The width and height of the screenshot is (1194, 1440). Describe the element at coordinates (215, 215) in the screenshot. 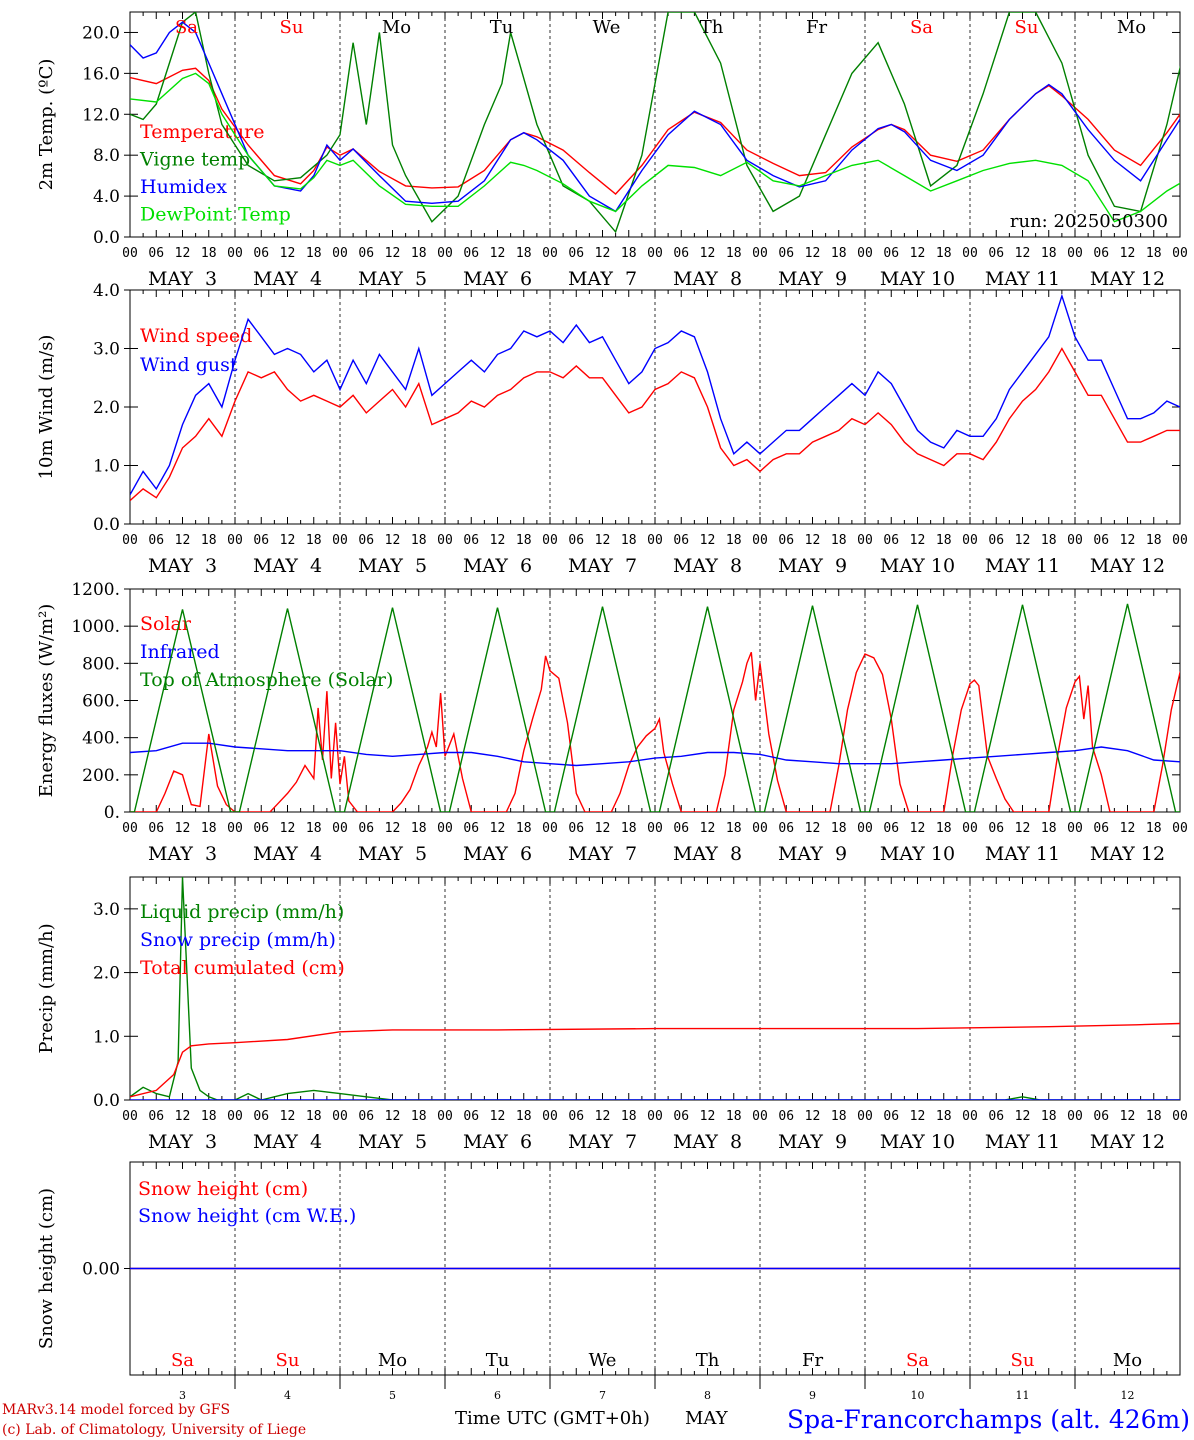

I see `legend-entry: DewPoint Temp` at that location.